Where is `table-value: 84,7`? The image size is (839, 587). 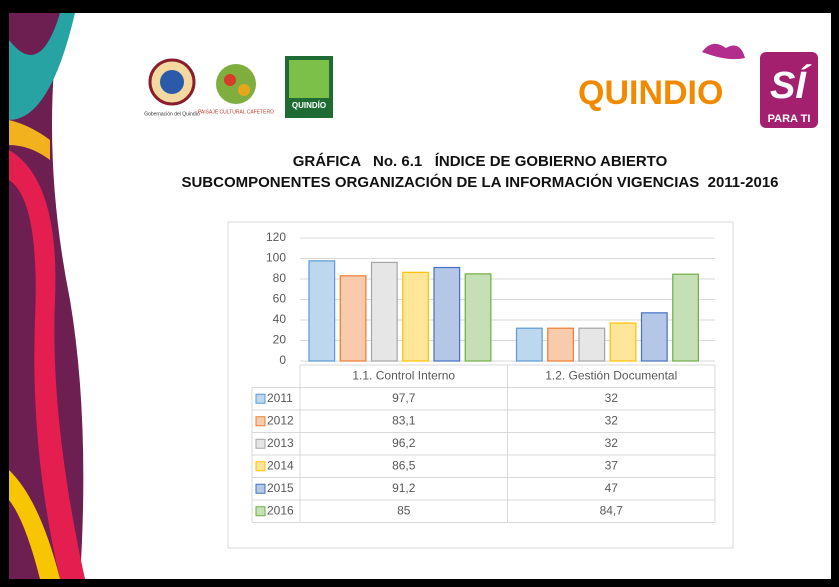 table-value: 84,7 is located at coordinates (612, 510).